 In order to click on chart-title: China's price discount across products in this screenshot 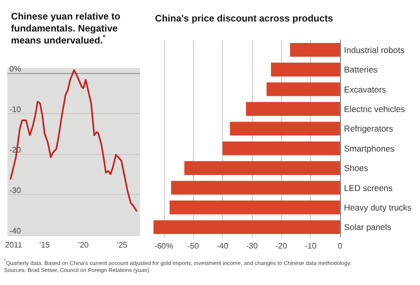, I will do `click(244, 19)`.